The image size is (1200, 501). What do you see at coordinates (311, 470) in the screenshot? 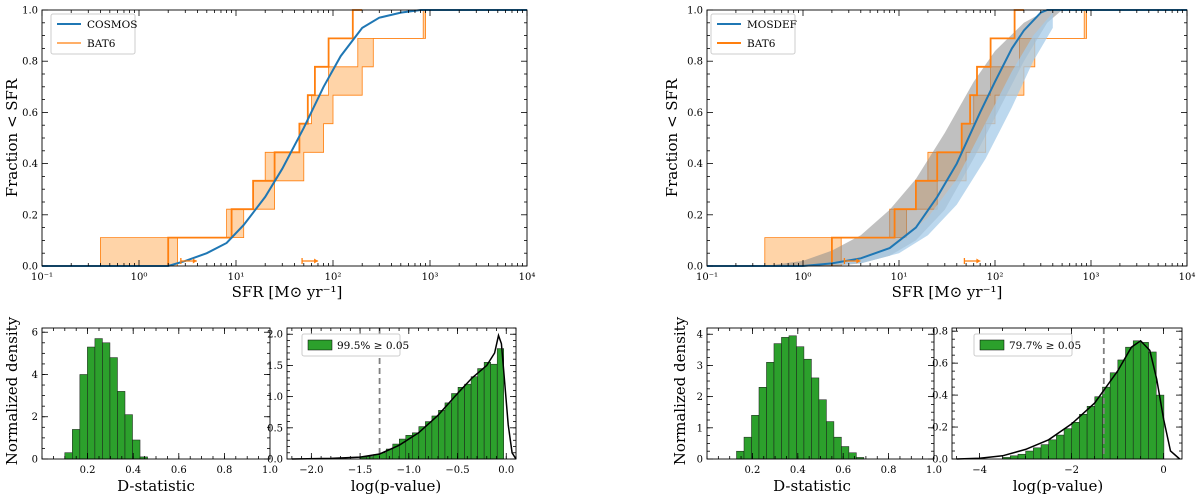
I see `x-tick-label: −2.0` at bounding box center [311, 470].